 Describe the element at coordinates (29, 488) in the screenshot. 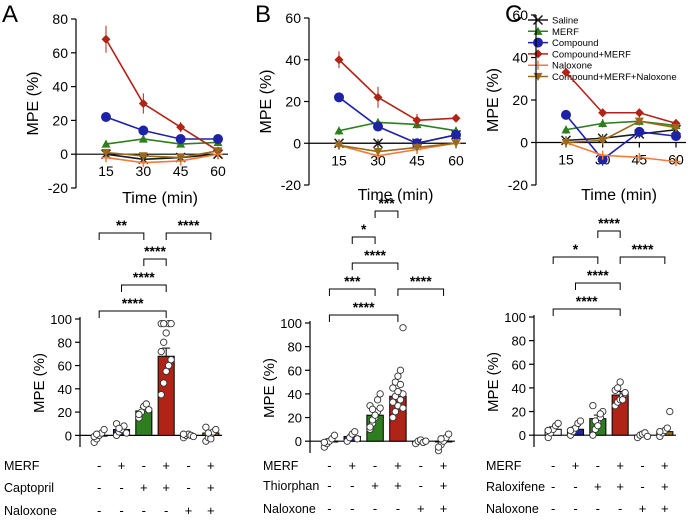

I see `condition-label: Captopril` at that location.